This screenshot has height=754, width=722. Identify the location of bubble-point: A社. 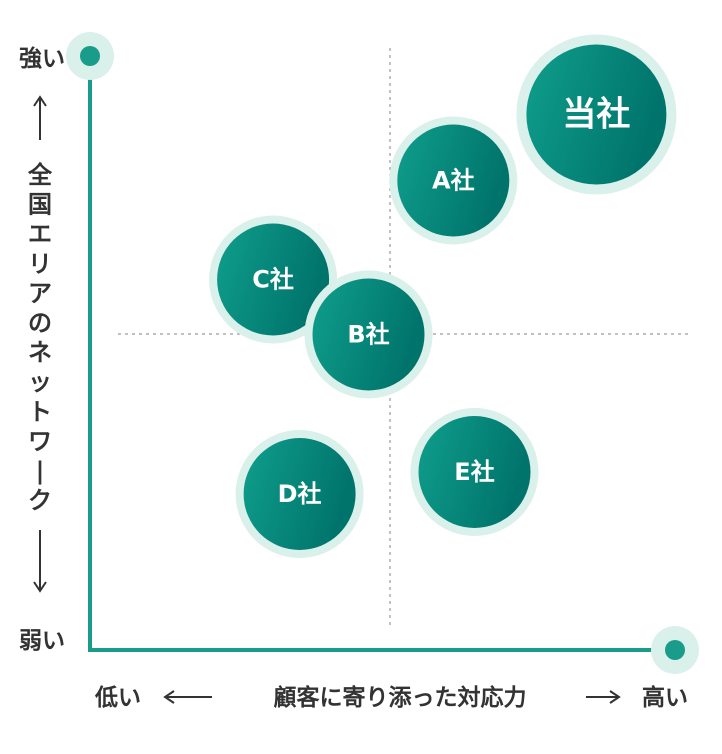
(453, 180).